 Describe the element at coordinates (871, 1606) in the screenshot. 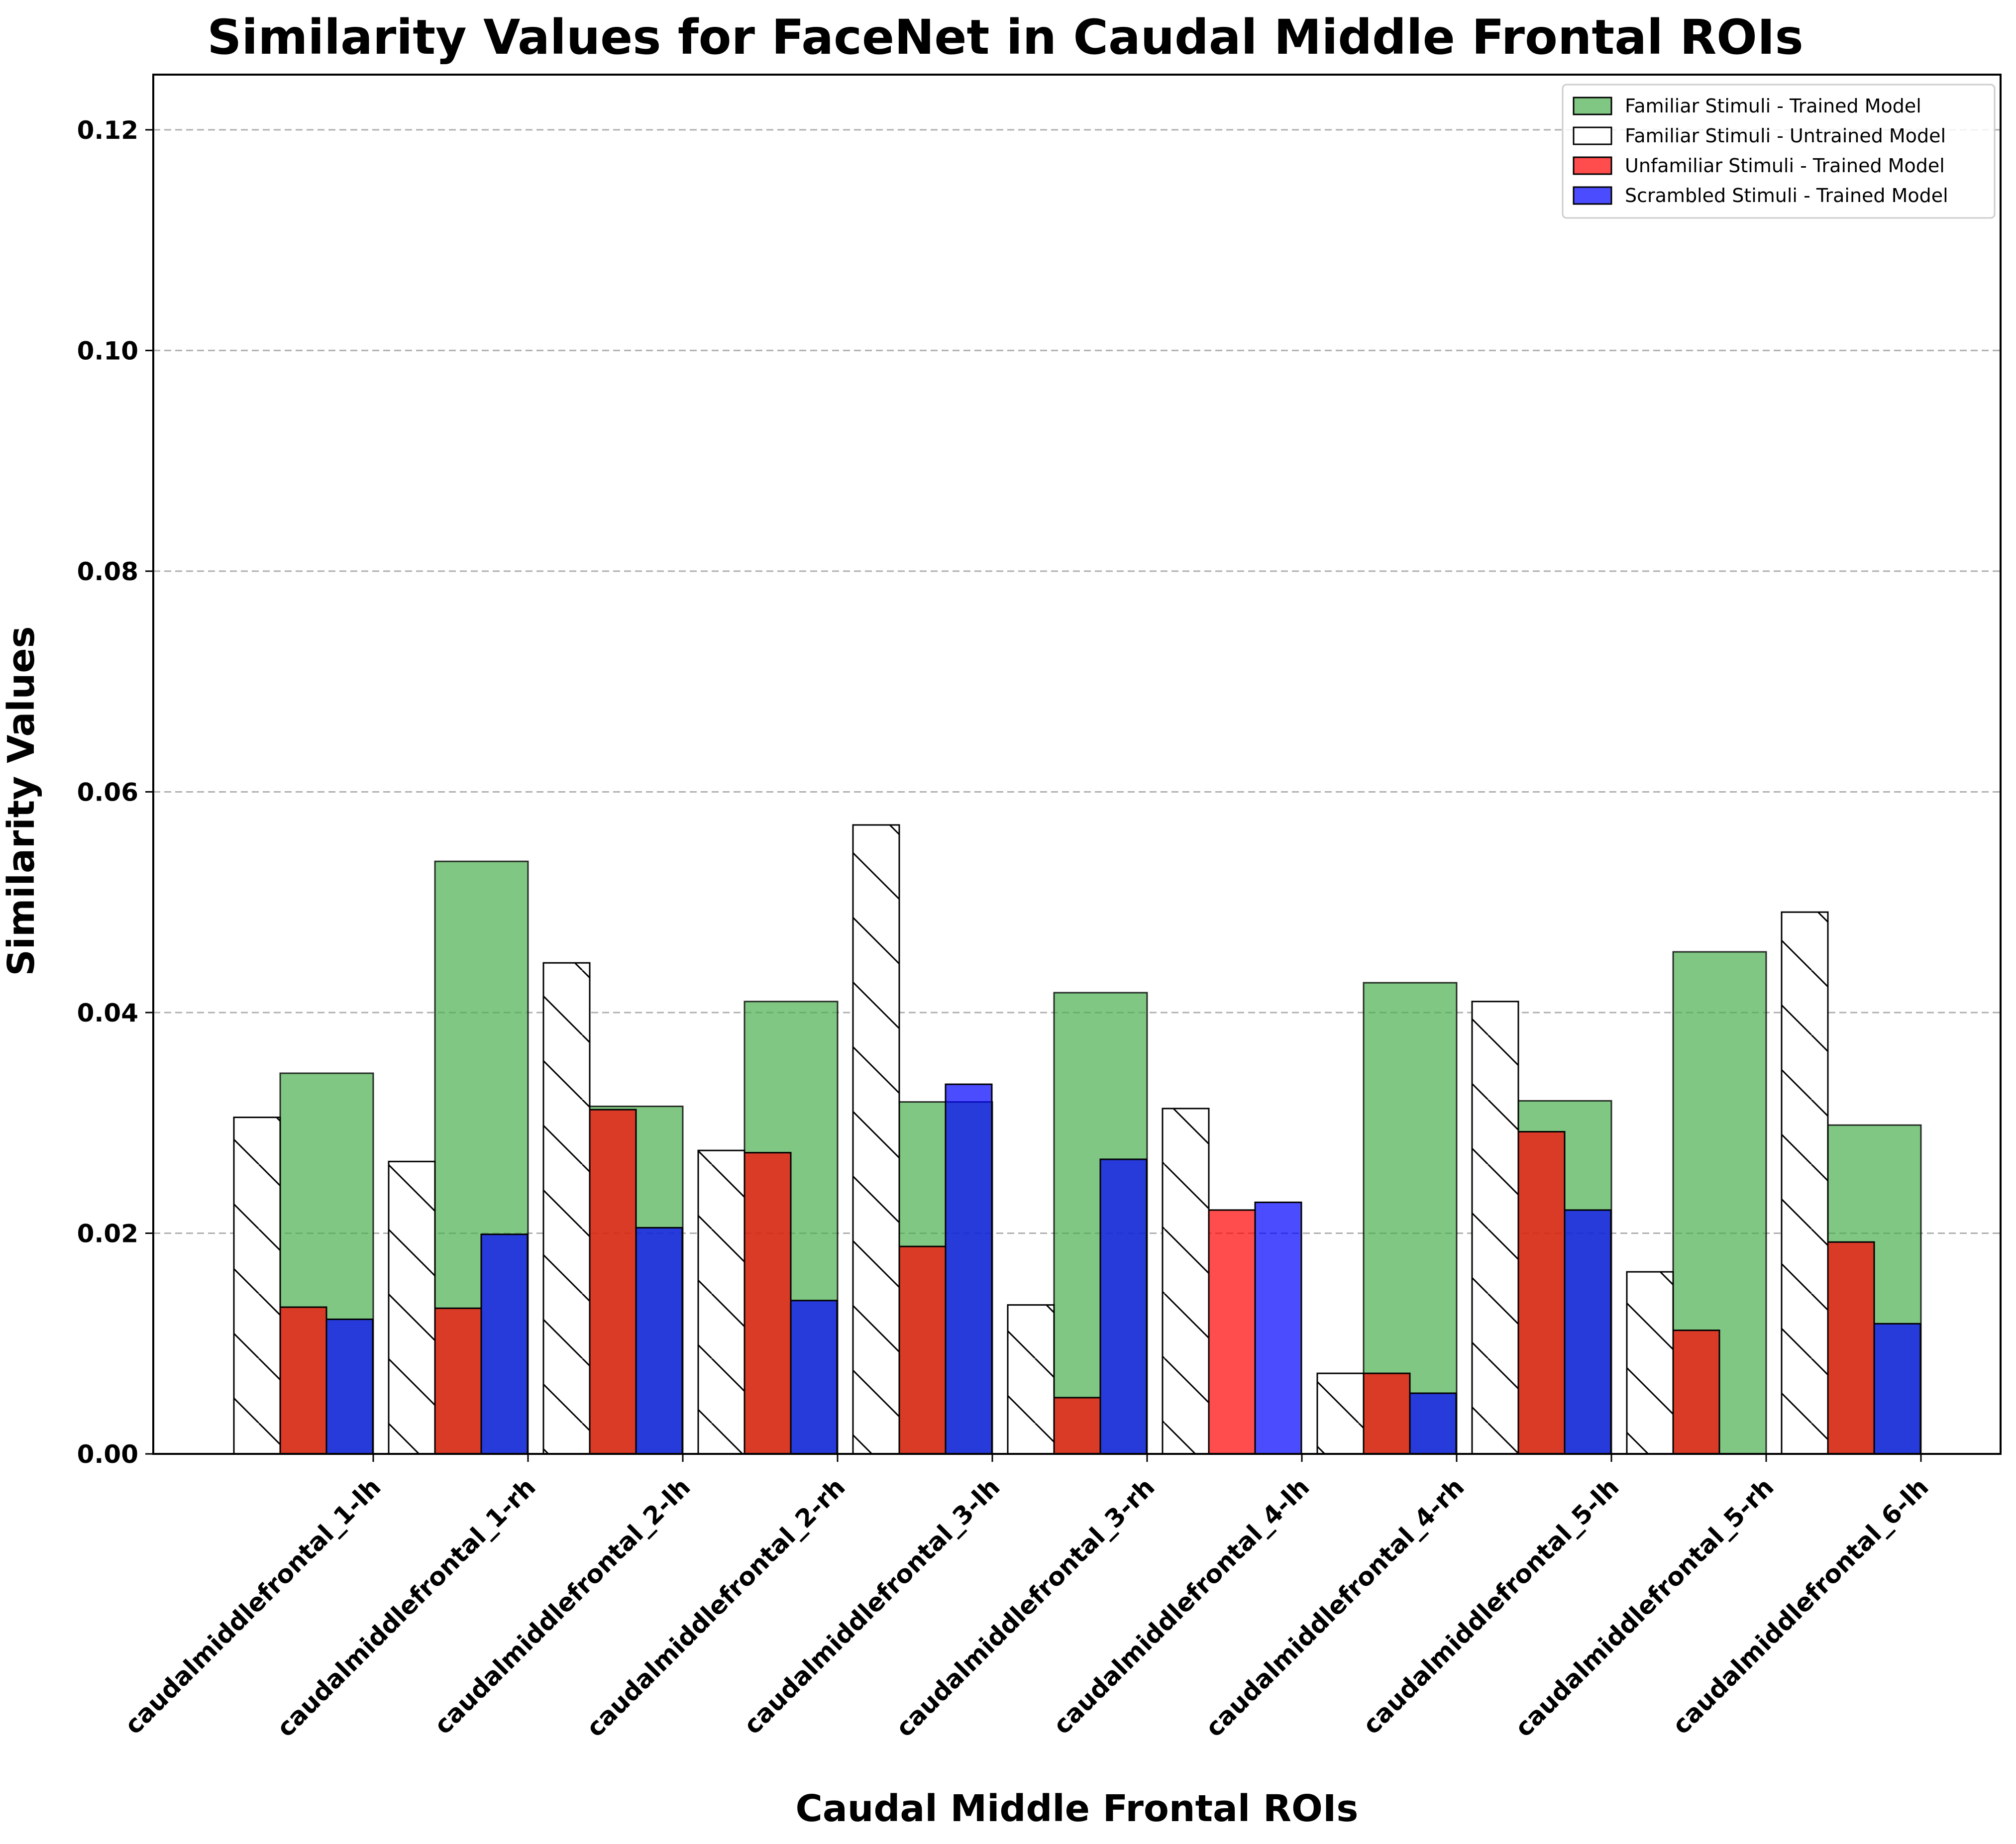

I see `x-tick-label: caudalmiddlefrontal_3-lh` at that location.